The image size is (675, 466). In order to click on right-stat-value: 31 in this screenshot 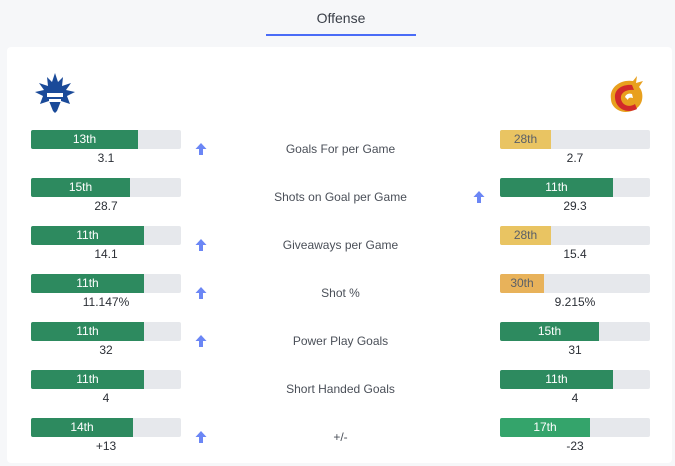, I will do `click(575, 350)`.